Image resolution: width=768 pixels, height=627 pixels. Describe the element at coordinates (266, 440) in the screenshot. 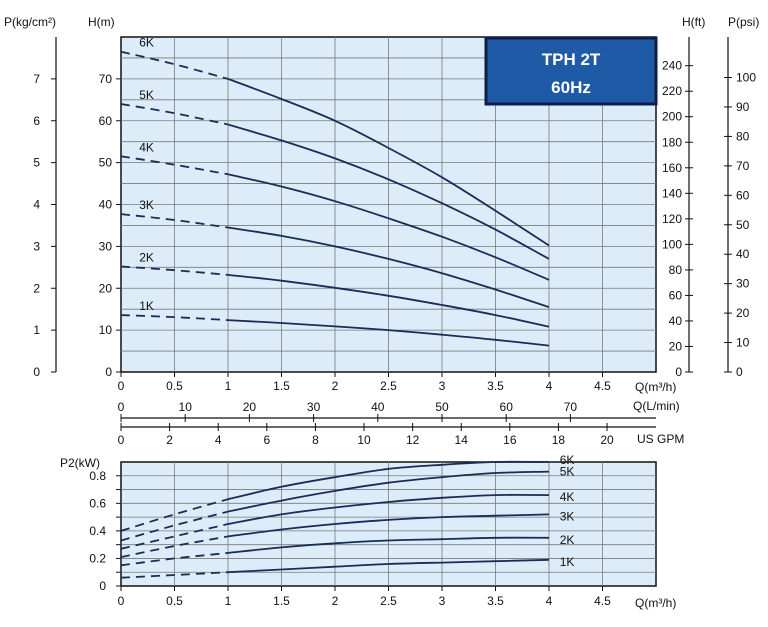

I see `flow-gpm-tick-label: 6` at that location.